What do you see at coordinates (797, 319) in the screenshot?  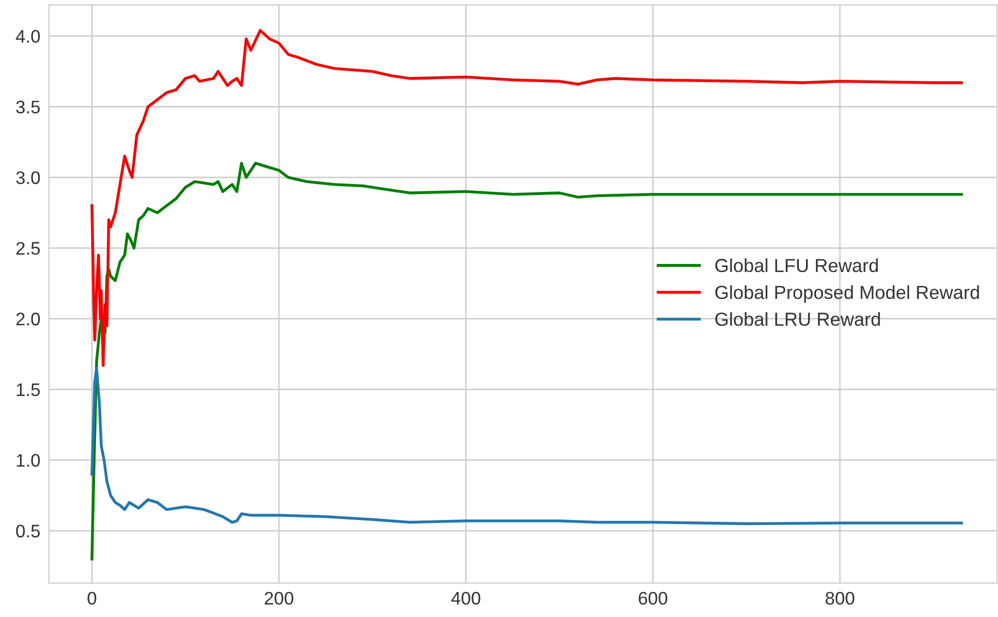 I see `legend-label: Global LRU Reward` at bounding box center [797, 319].